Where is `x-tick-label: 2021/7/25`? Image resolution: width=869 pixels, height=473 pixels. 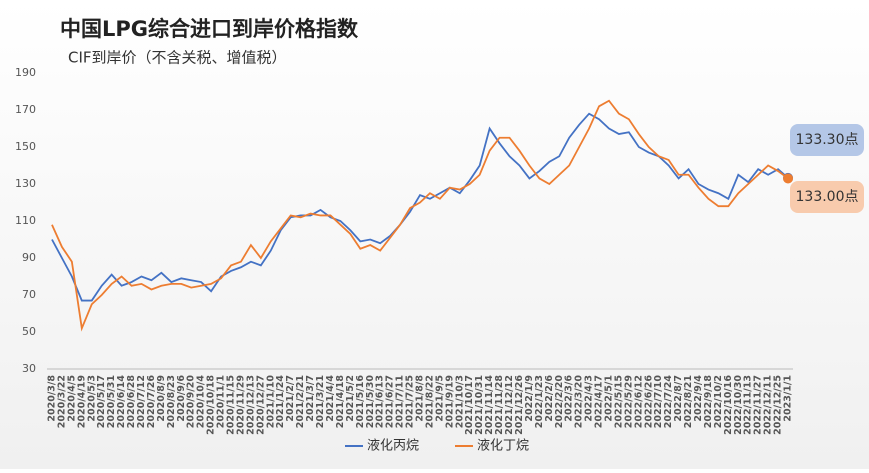
x-tick-label: 2021/7/25 is located at coordinates (410, 401).